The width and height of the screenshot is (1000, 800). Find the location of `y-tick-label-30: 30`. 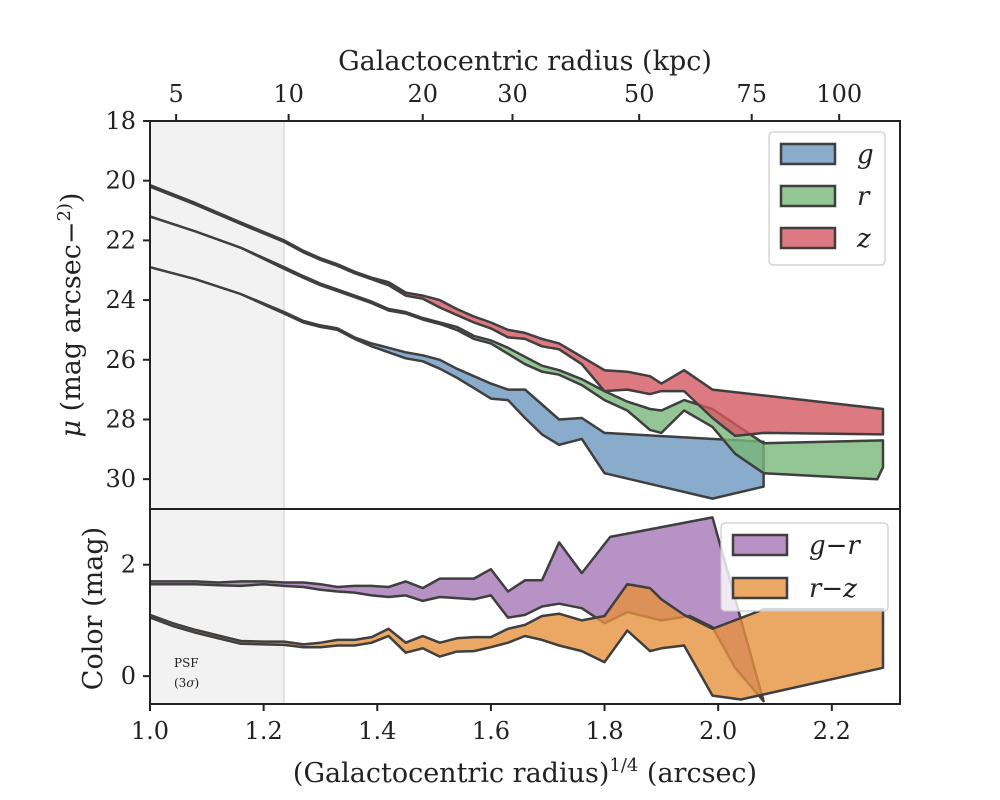

y-tick-label-30: 30 is located at coordinates (120, 479).